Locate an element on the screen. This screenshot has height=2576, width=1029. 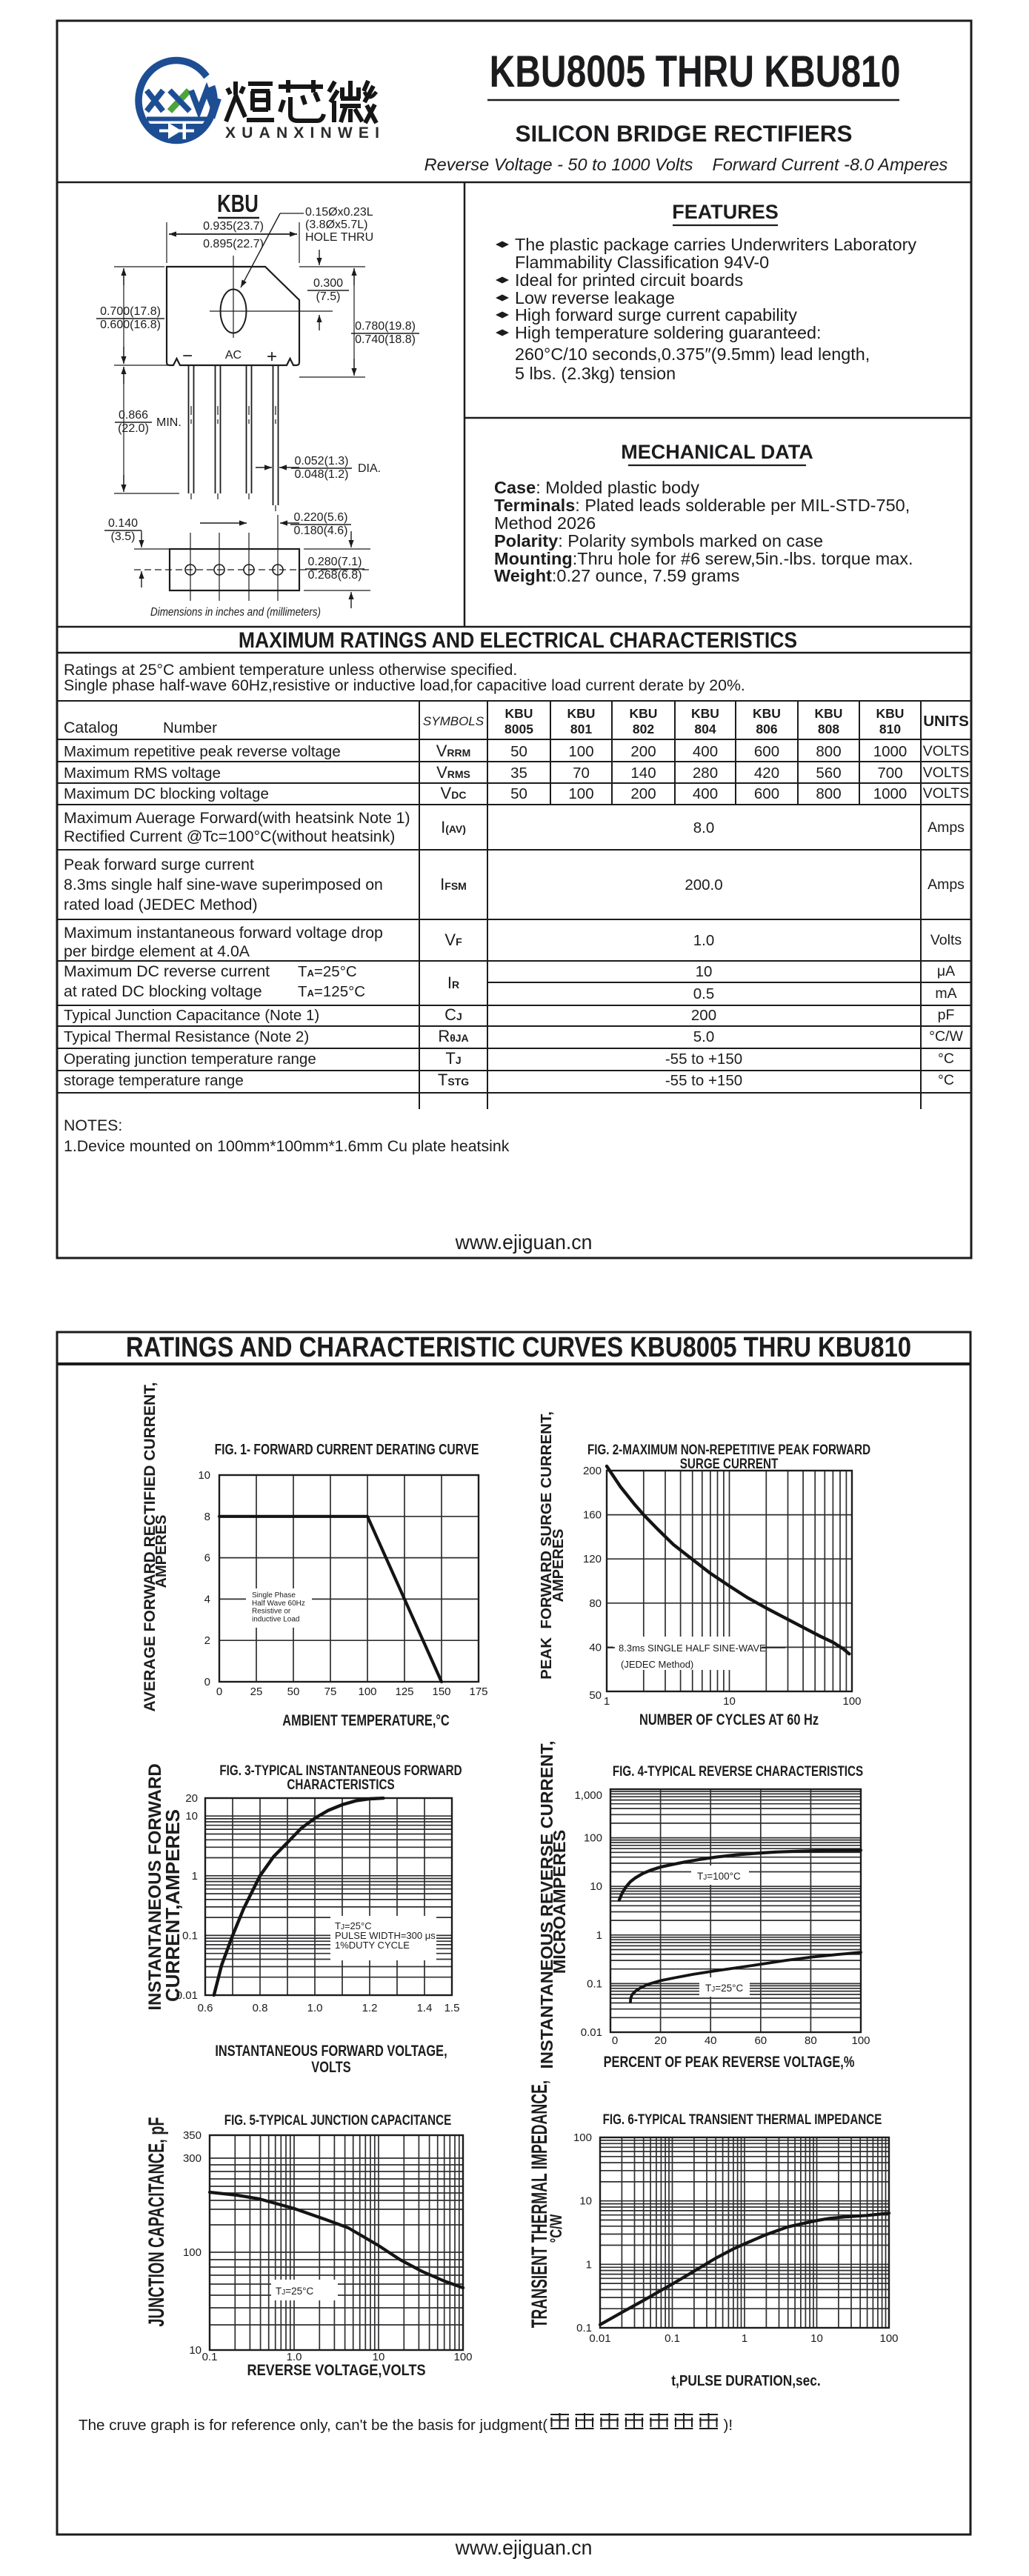
svg-text: 0.740(18.8) is located at coordinates (385, 339).